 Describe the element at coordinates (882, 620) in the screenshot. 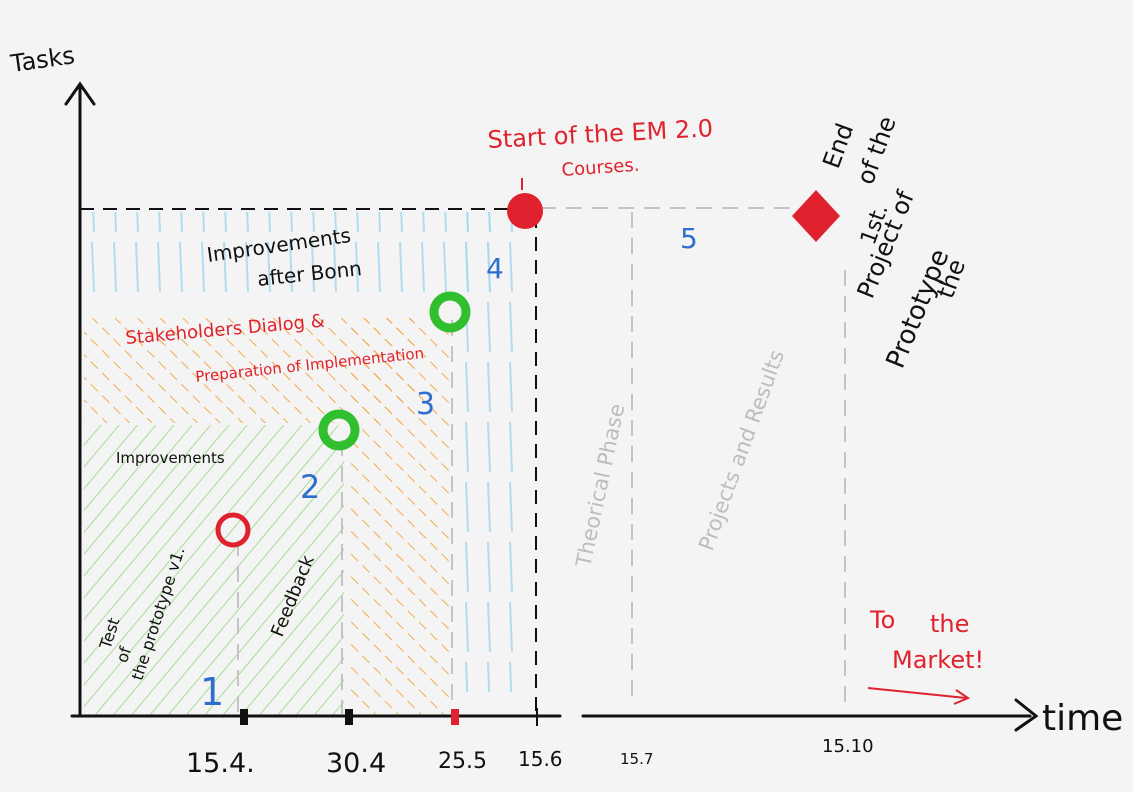

I see `to-market-line: To` at that location.